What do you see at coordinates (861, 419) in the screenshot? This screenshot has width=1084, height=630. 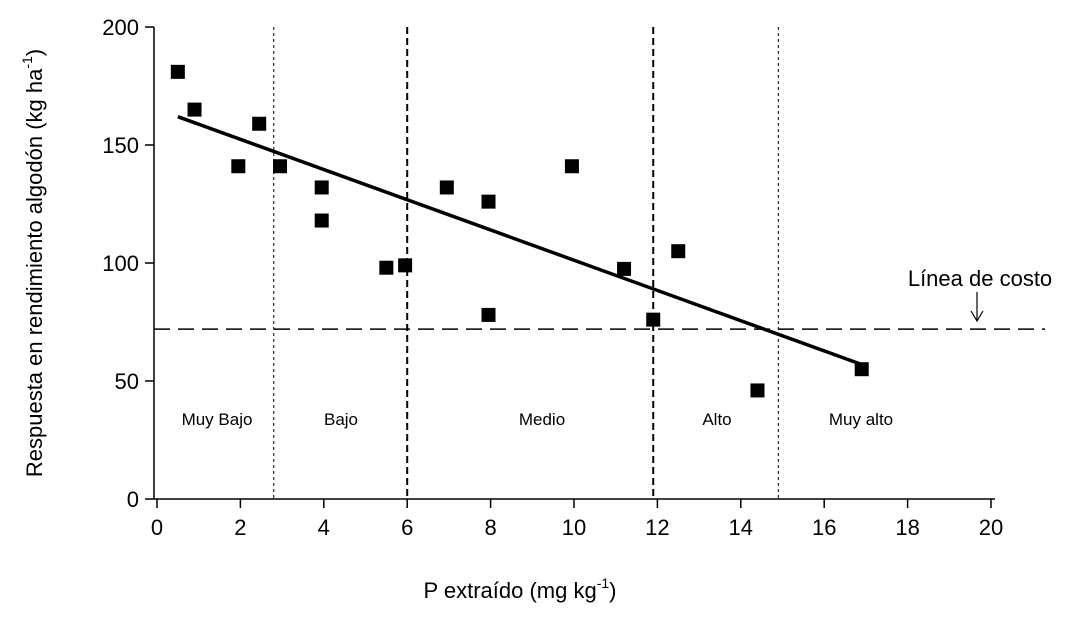 I see `zone-label: Muy alto` at bounding box center [861, 419].